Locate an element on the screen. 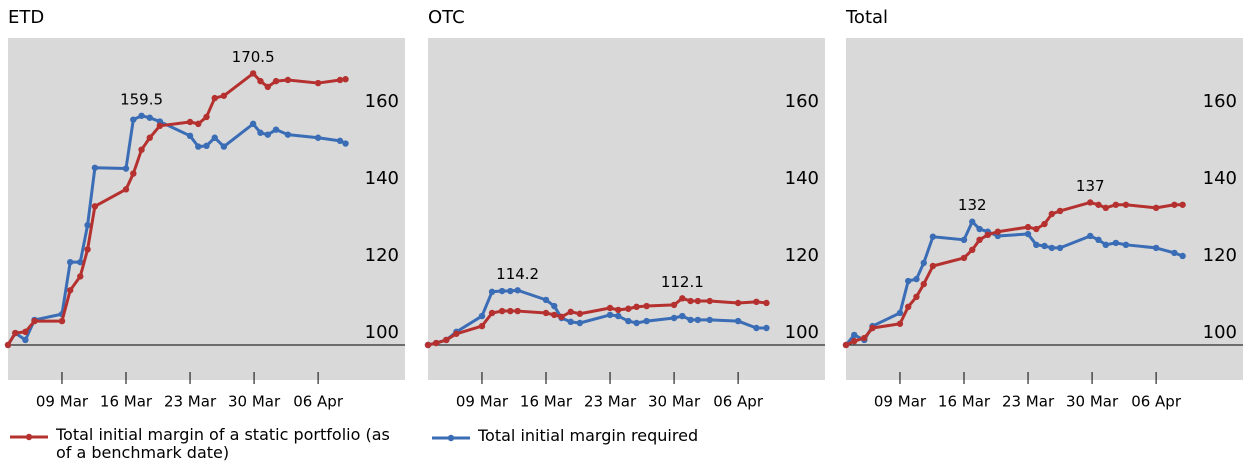 The height and width of the screenshot is (469, 1246). value-label: 159.5 is located at coordinates (141, 99).